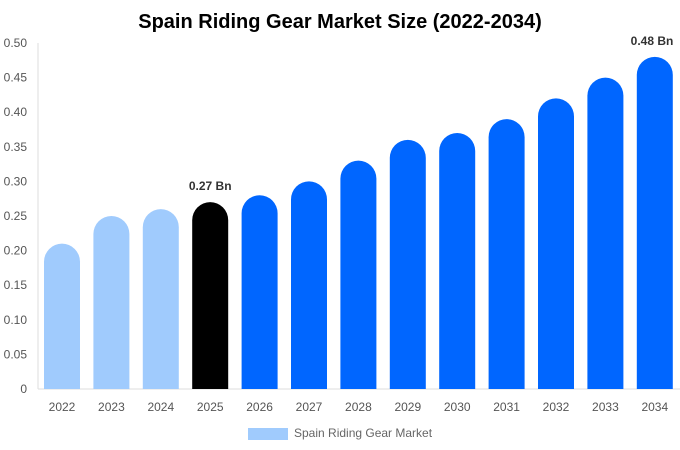 The image size is (680, 450). I want to click on bar-2034, so click(654, 223).